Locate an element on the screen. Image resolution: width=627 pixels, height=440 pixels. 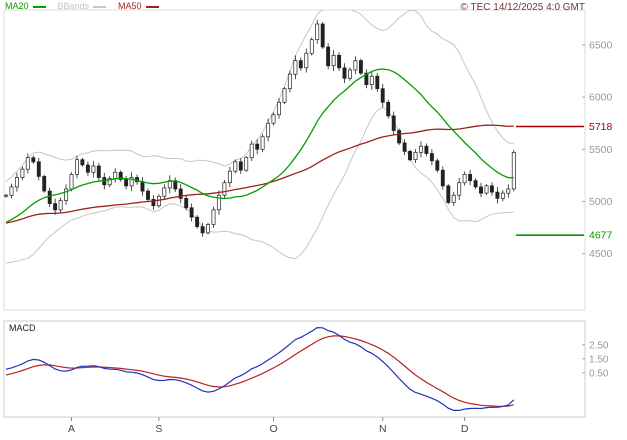
price-axis-tick-label: 4500 is located at coordinates (601, 254).